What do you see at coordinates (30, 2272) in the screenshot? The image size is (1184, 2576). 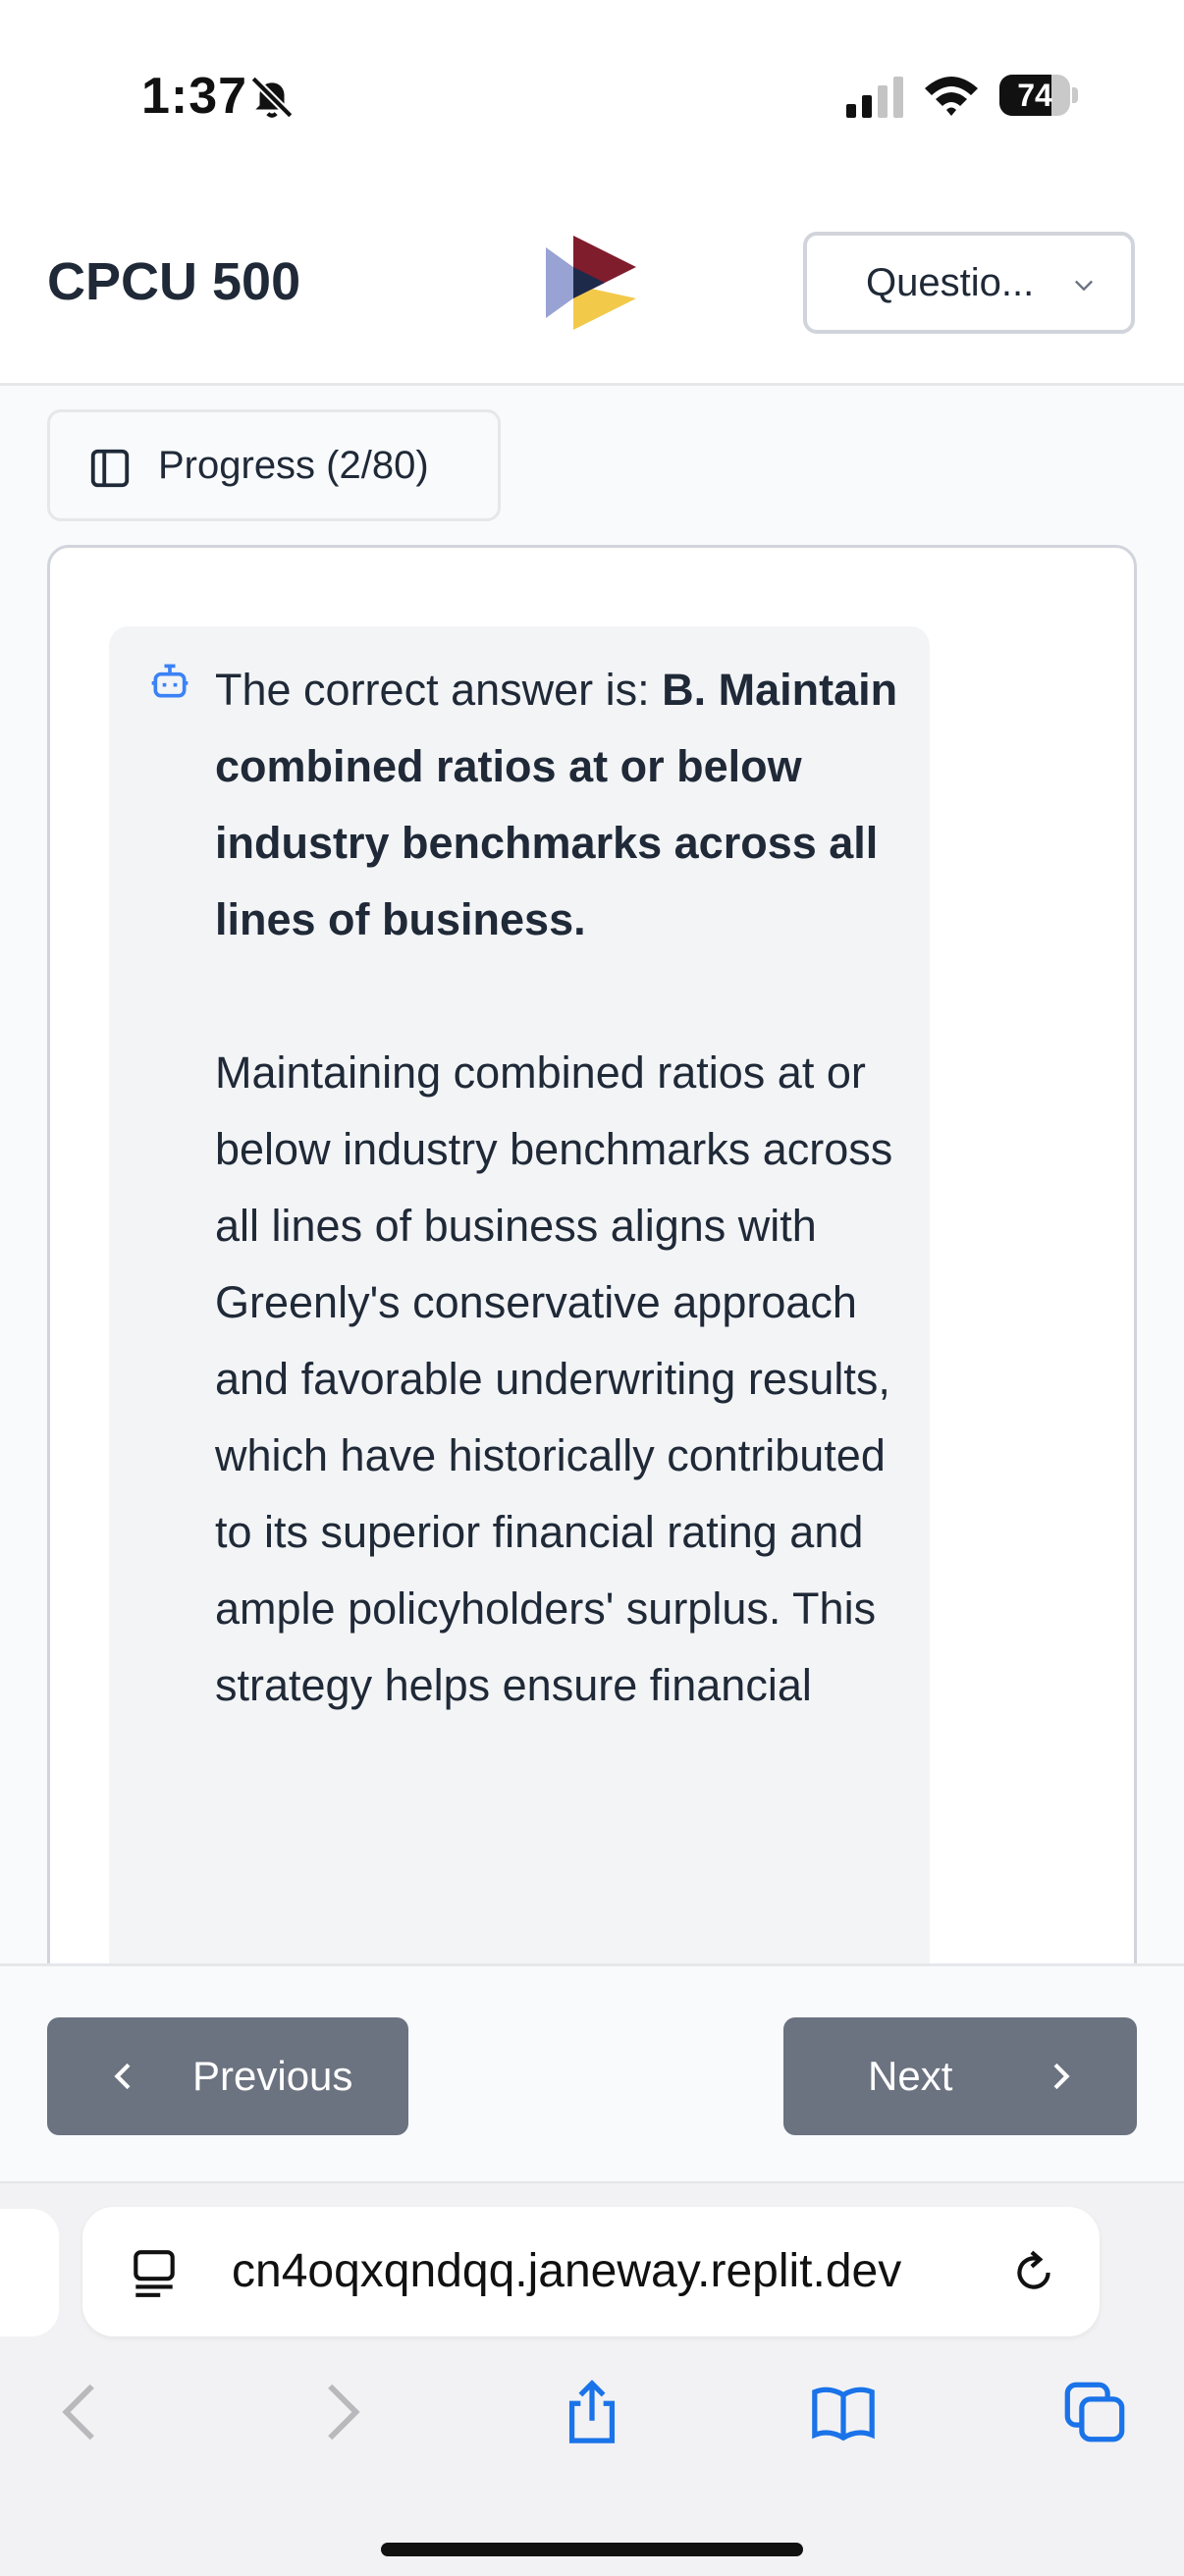 I see `previous-tab-peek` at bounding box center [30, 2272].